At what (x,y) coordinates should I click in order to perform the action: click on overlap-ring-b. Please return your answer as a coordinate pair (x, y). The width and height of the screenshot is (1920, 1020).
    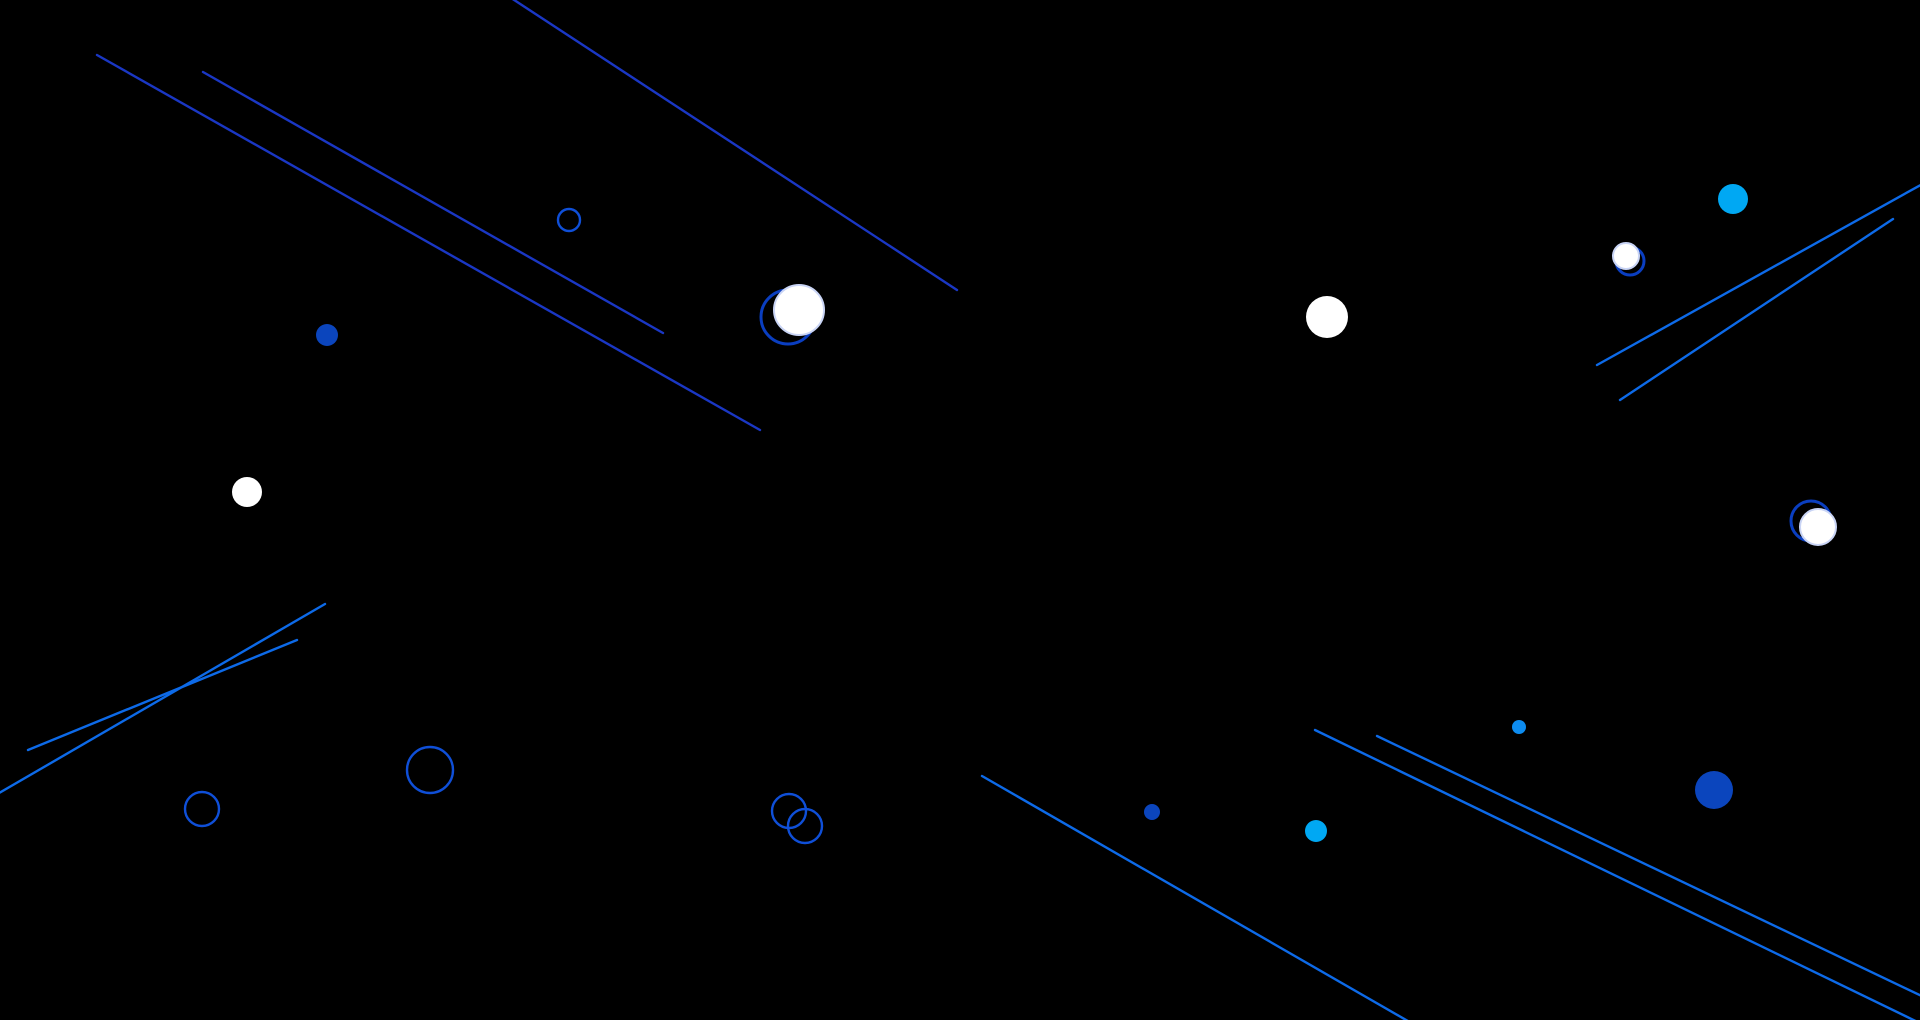
    Looking at the image, I should click on (805, 826).